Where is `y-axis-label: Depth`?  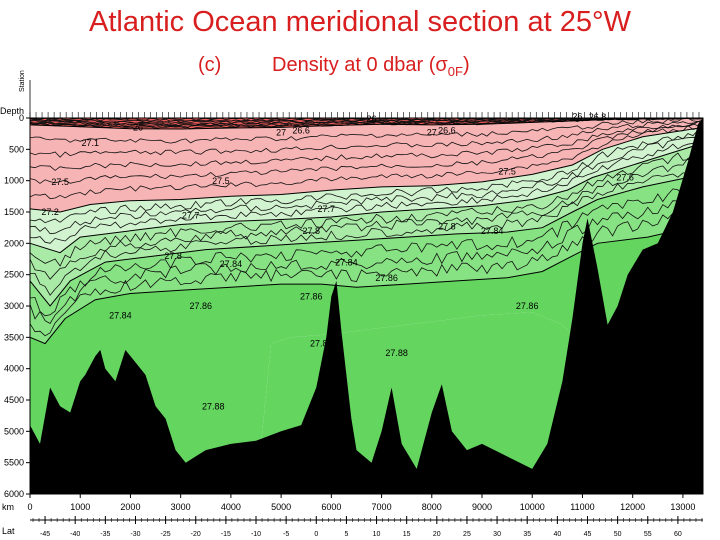 y-axis-label: Depth is located at coordinates (12, 111).